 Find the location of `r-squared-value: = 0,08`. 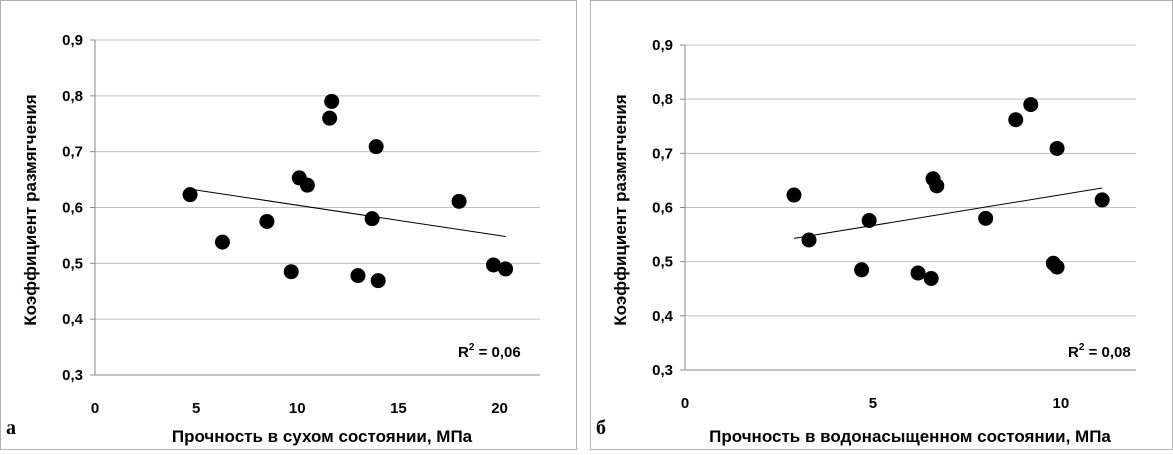

r-squared-value: = 0,08 is located at coordinates (1107, 352).